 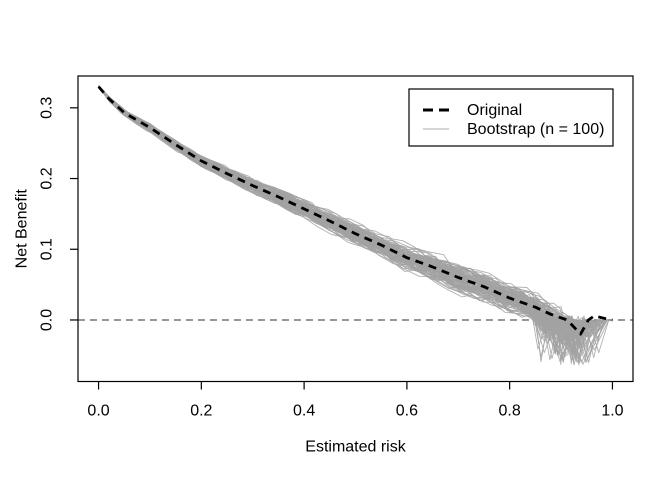 What do you see at coordinates (355, 447) in the screenshot?
I see `x-axis-title: Estimated risk` at bounding box center [355, 447].